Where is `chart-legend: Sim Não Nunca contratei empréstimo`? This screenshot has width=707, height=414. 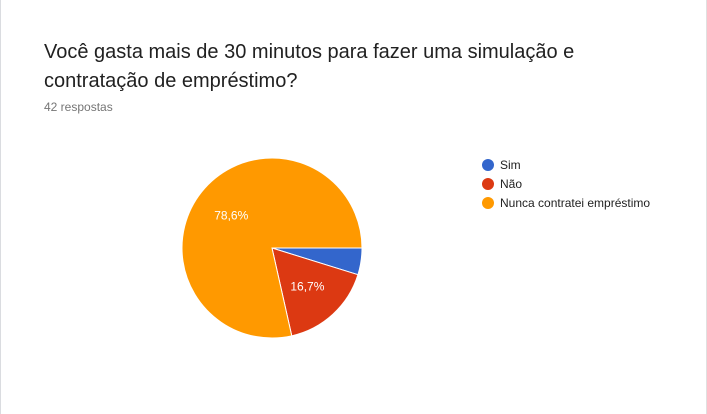
chart-legend: Sim Não Nunca contratei empréstimo is located at coordinates (566, 183).